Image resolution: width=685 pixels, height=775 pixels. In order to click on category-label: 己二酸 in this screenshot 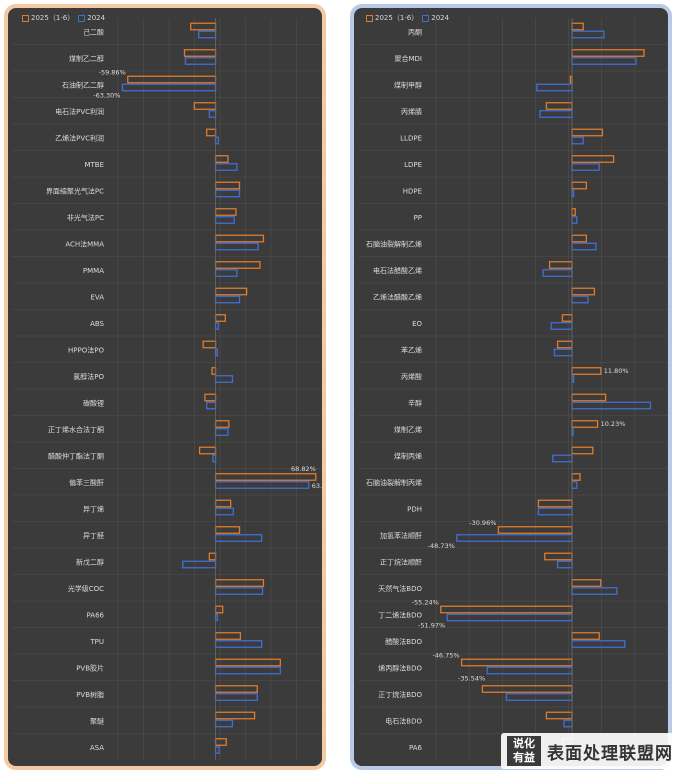, I will do `click(93, 31)`.